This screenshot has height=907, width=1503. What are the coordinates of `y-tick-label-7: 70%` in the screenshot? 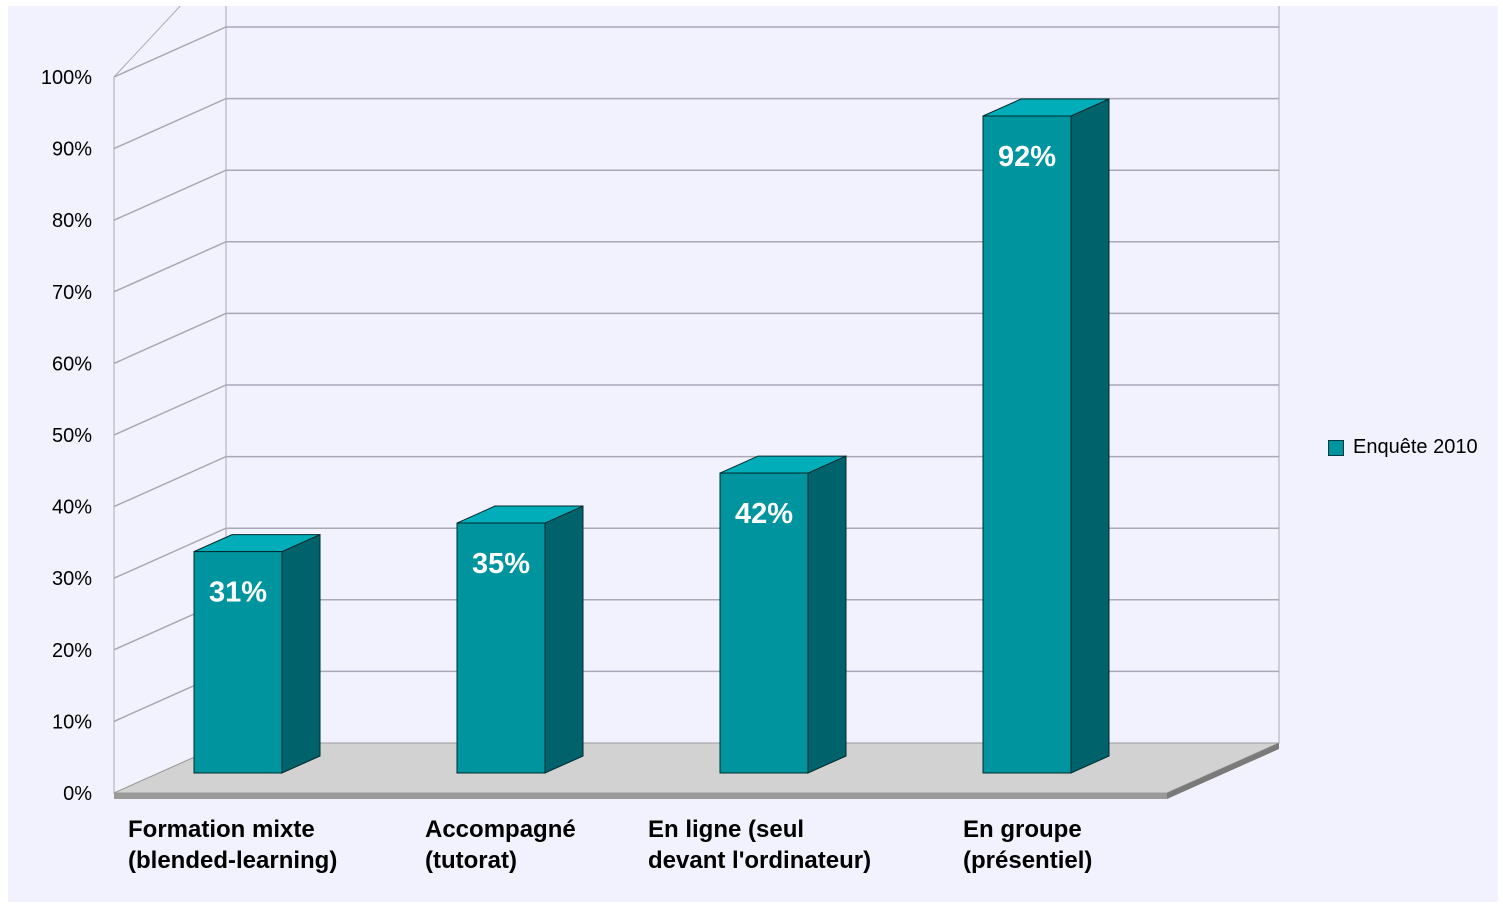 It's located at (72, 293).